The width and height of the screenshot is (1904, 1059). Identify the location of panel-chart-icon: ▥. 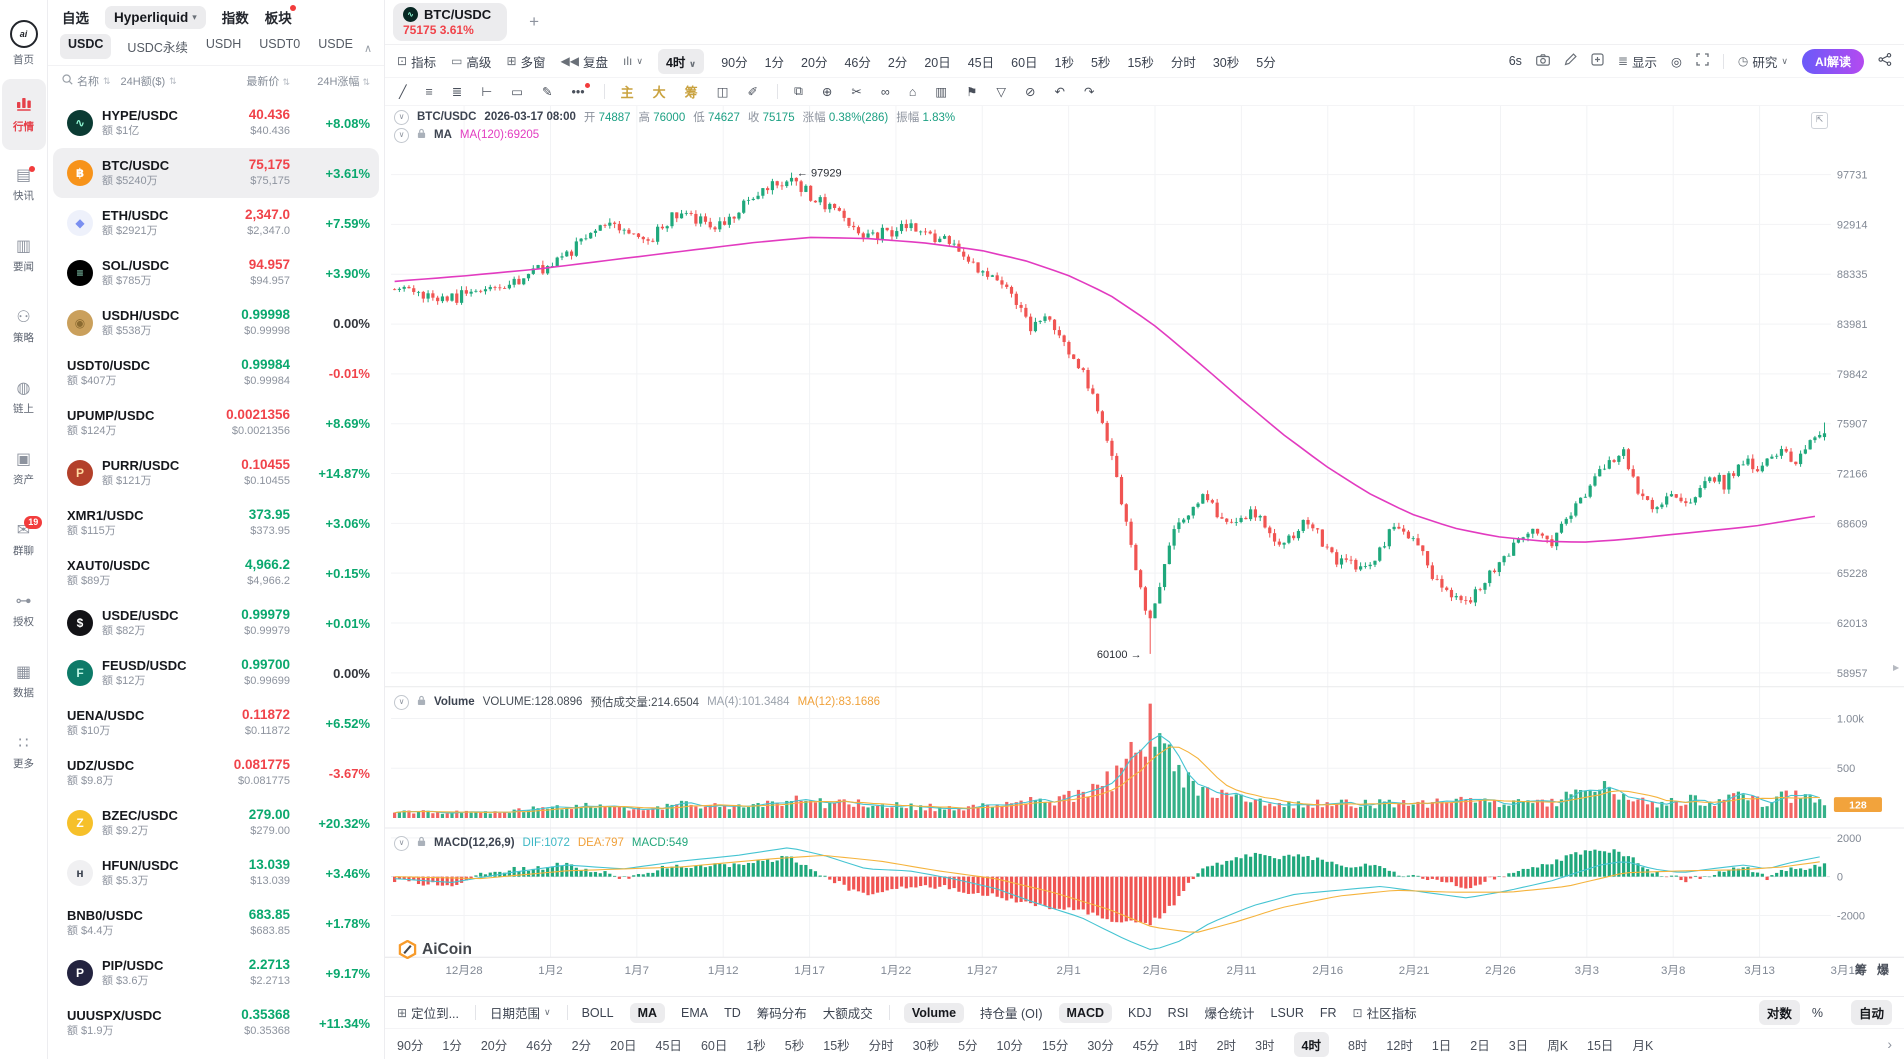
(941, 92).